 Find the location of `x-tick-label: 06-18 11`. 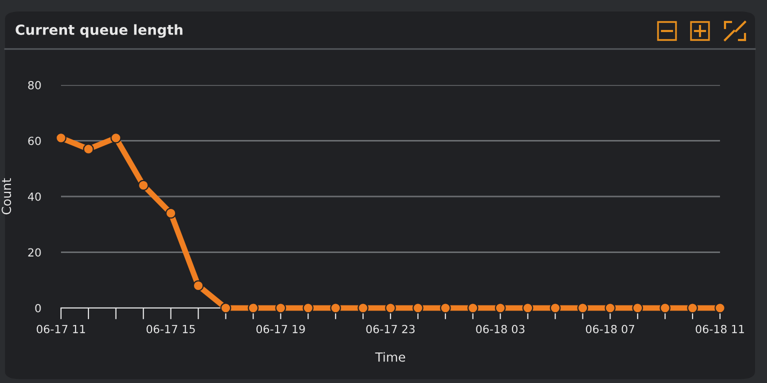

x-tick-label: 06-18 11 is located at coordinates (720, 329).